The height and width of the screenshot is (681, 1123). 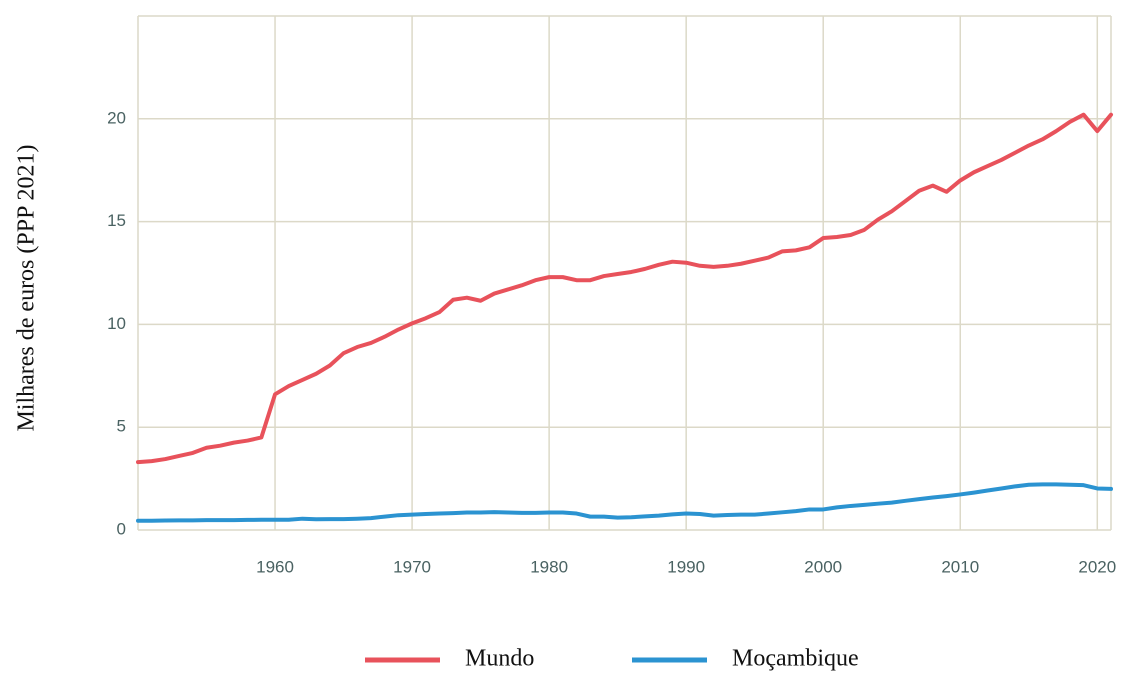 I want to click on x-tick-label: 2000, so click(x=823, y=566).